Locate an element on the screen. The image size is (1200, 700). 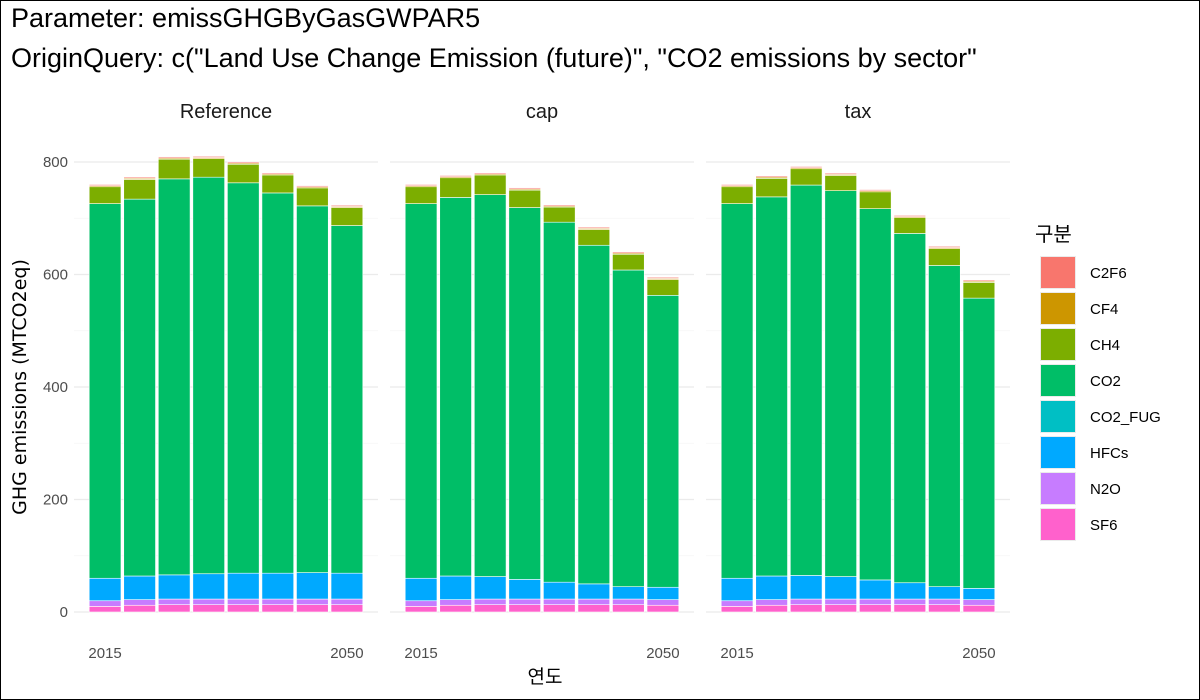
legend: 구분 C2F6 CF4 CH4 CO2 CO2_FUG HFCs N2O SF6 is located at coordinates (1098, 381).